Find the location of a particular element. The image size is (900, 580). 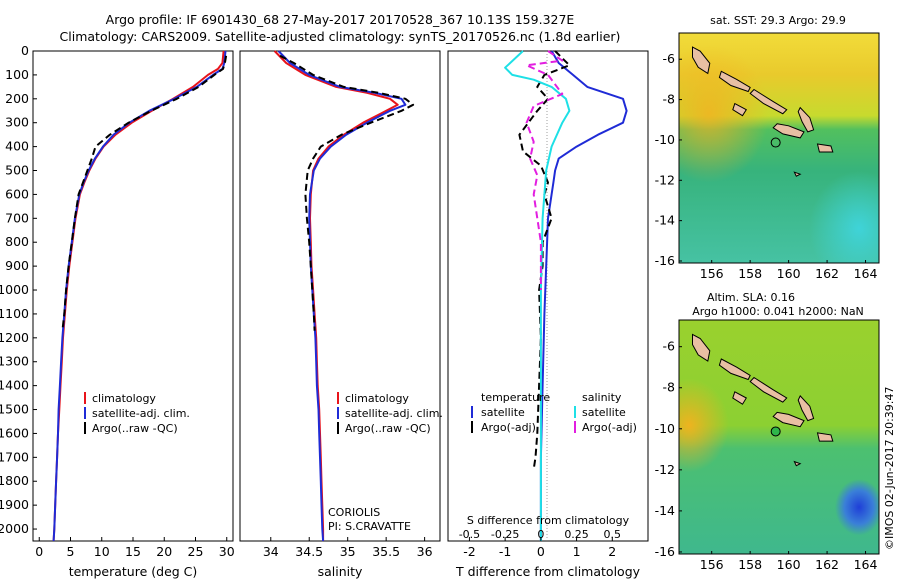

series-line-salinity-satellite is located at coordinates (537, 295).